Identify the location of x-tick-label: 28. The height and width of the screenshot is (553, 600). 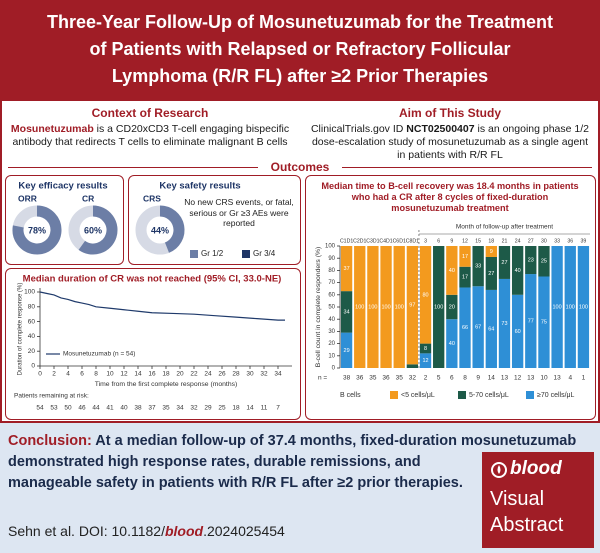
(236, 374).